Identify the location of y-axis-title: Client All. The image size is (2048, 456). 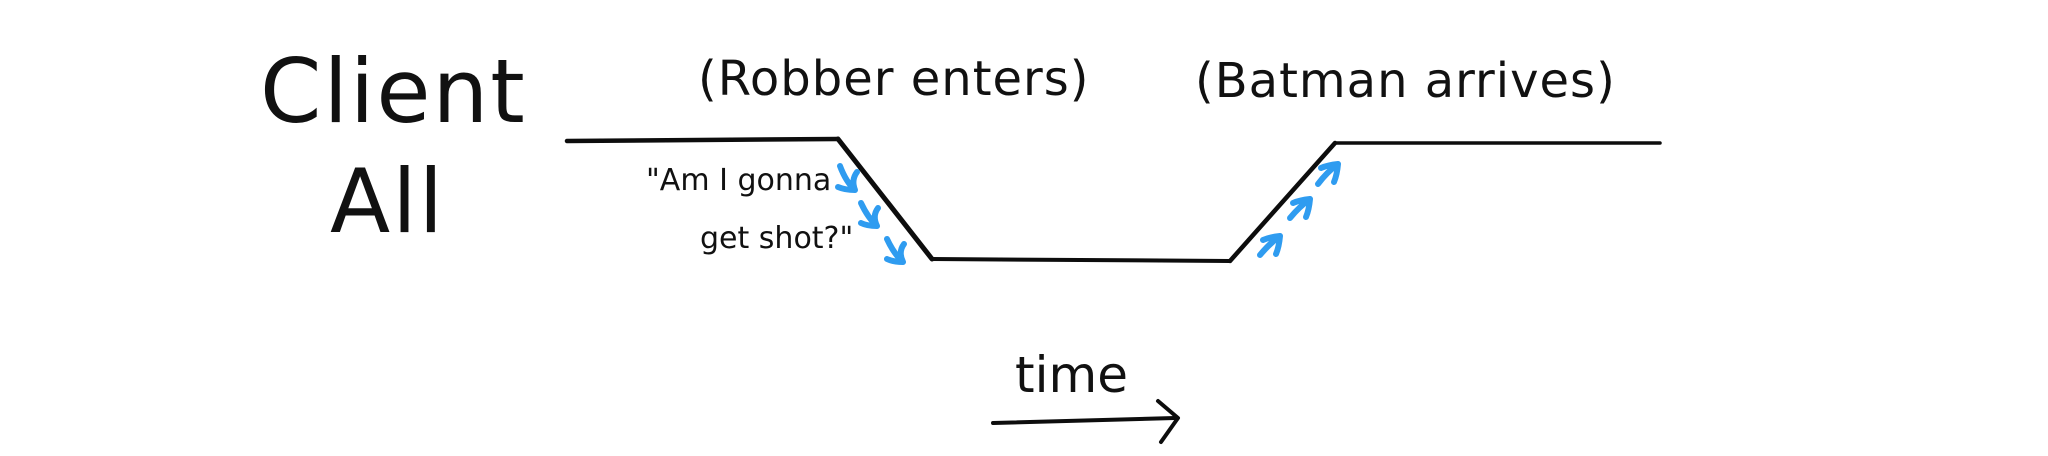
(393, 146).